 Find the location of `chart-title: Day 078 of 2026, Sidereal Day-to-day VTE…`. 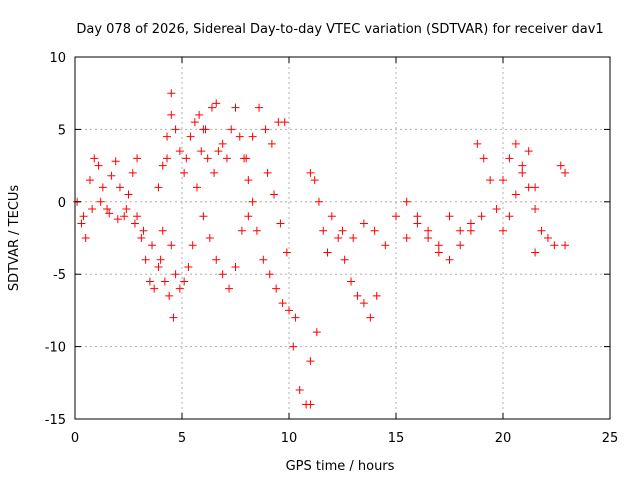

chart-title: Day 078 of 2026, Sidereal Day-to-day VTE… is located at coordinates (339, 29).